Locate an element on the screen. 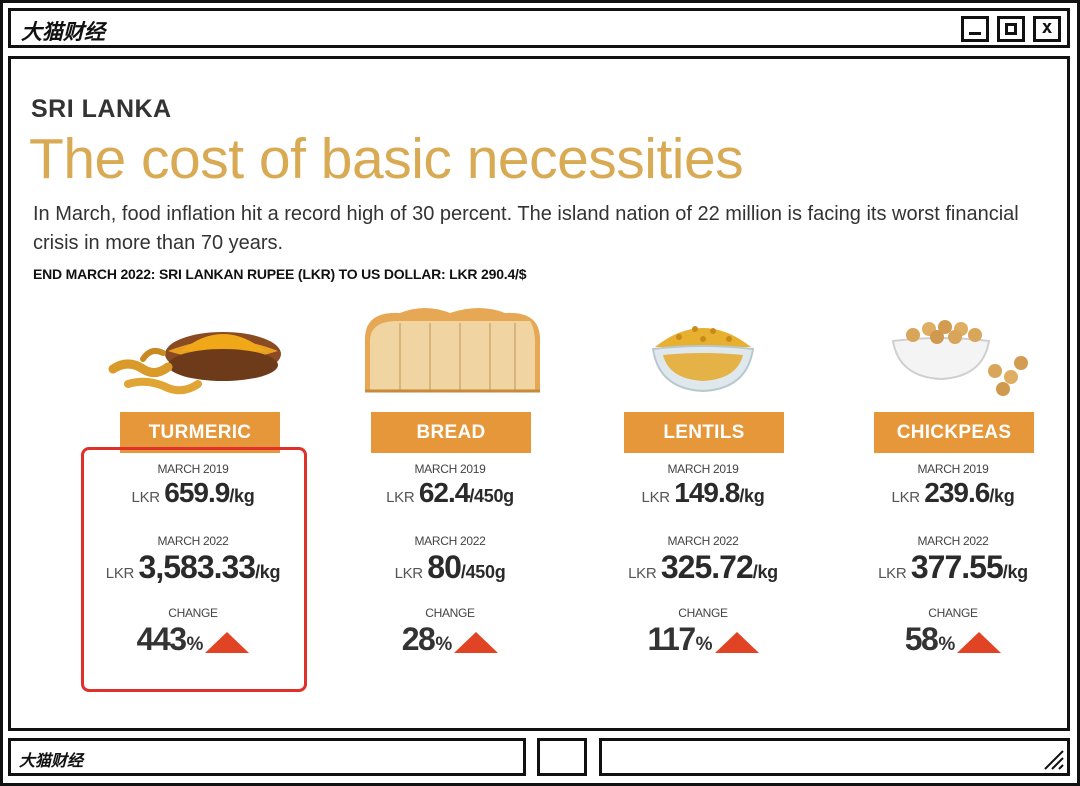 The width and height of the screenshot is (1080, 786). resize-grip-icon is located at coordinates (1052, 758).